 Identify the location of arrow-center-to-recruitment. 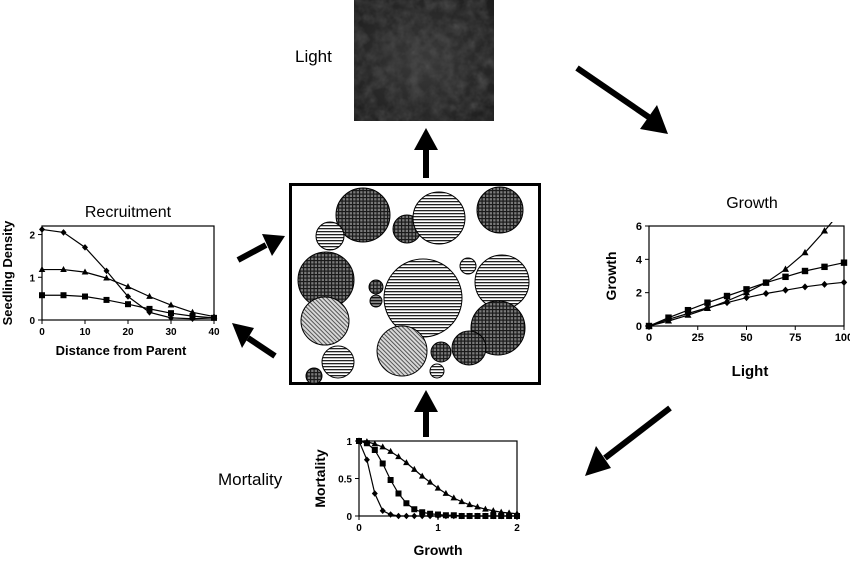
(254, 341).